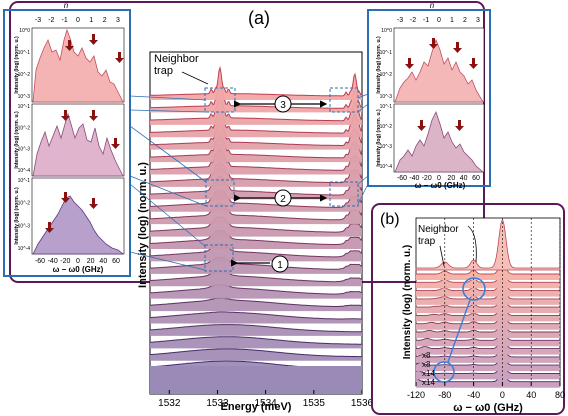 The width and height of the screenshot is (568, 416). Describe the element at coordinates (531, 395) in the screenshot. I see `x-tick-label: 40` at that location.